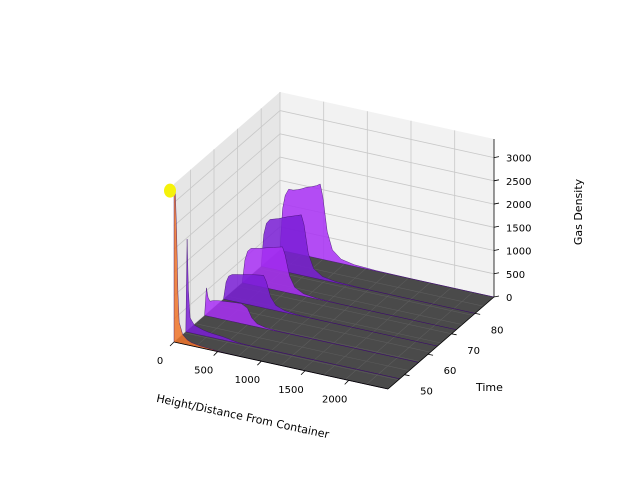  I want to click on left-pane, so click(227, 217).